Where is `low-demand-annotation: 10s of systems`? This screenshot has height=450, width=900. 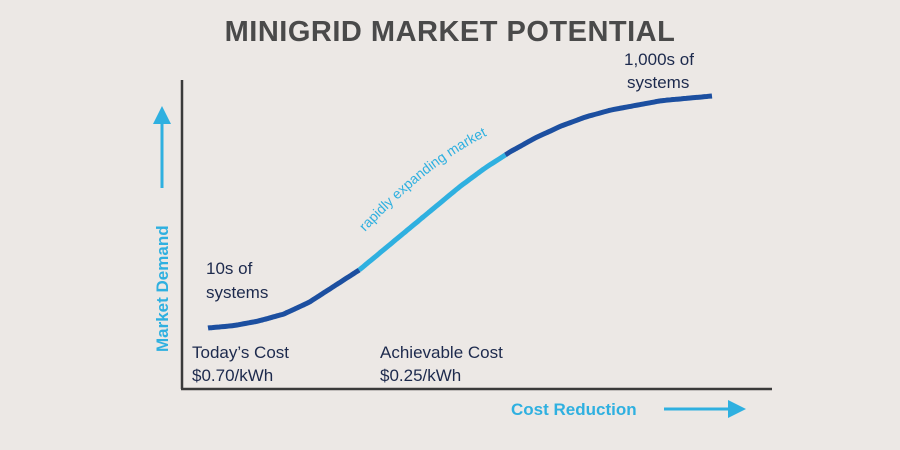 low-demand-annotation: 10s of systems is located at coordinates (237, 280).